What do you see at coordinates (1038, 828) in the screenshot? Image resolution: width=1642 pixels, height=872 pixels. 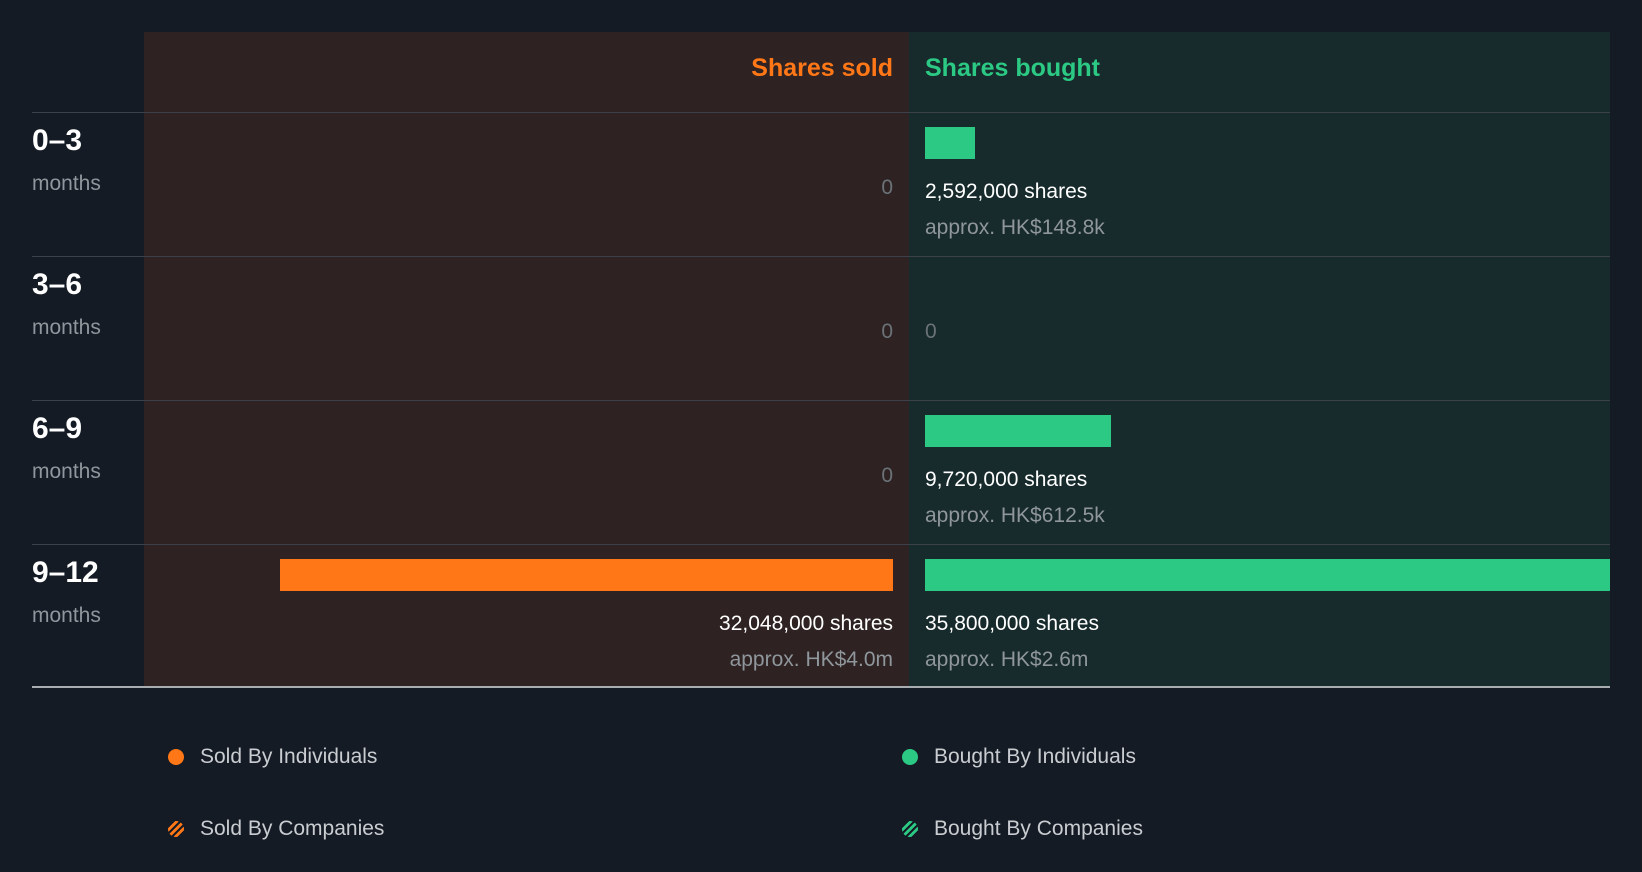 I see `legend-label: Bought By Companies` at bounding box center [1038, 828].